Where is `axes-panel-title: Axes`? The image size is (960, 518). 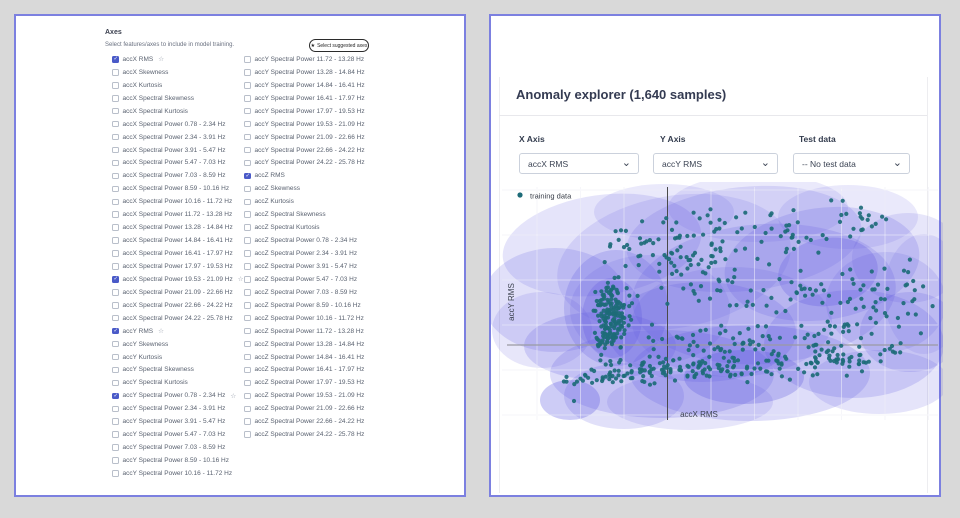
axes-panel-title: Axes is located at coordinates (113, 32).